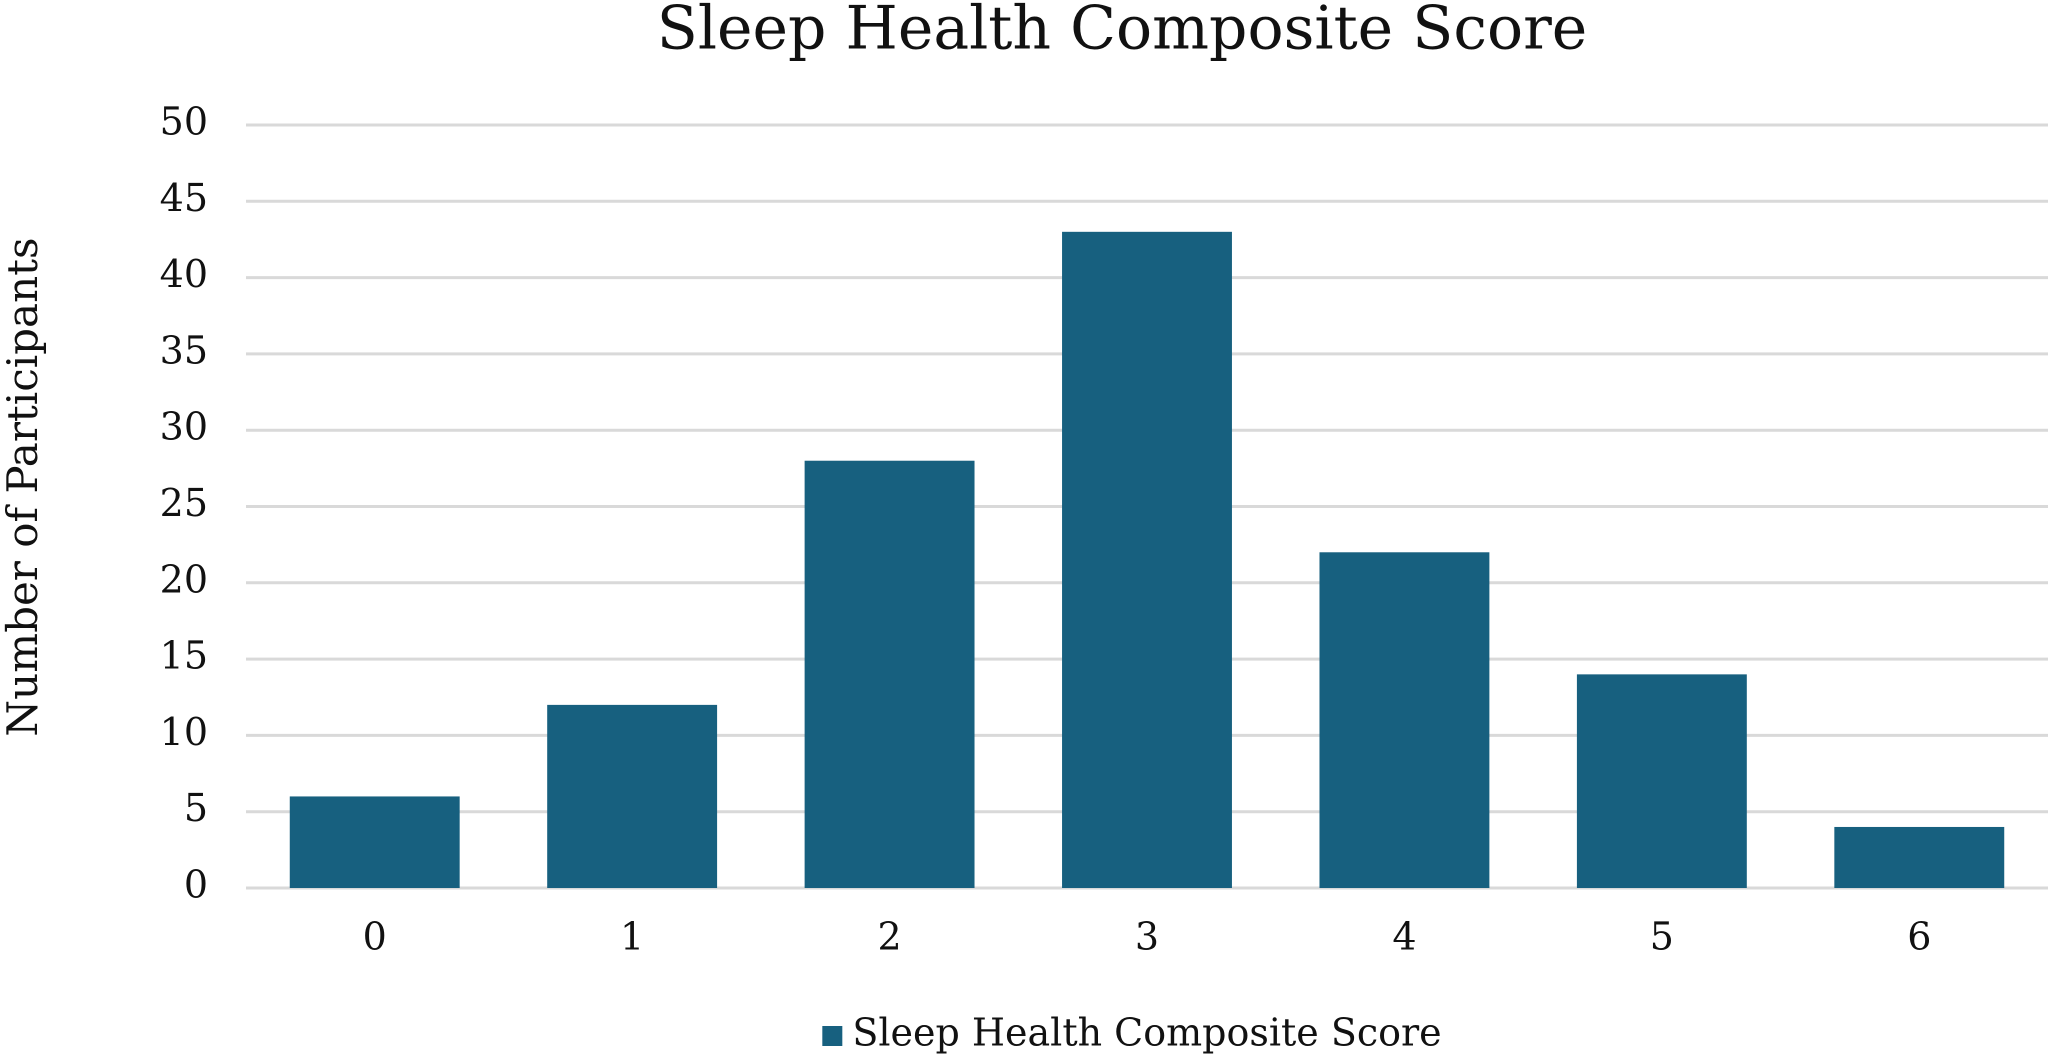  What do you see at coordinates (196, 808) in the screenshot?
I see `y-tick-label: 5` at bounding box center [196, 808].